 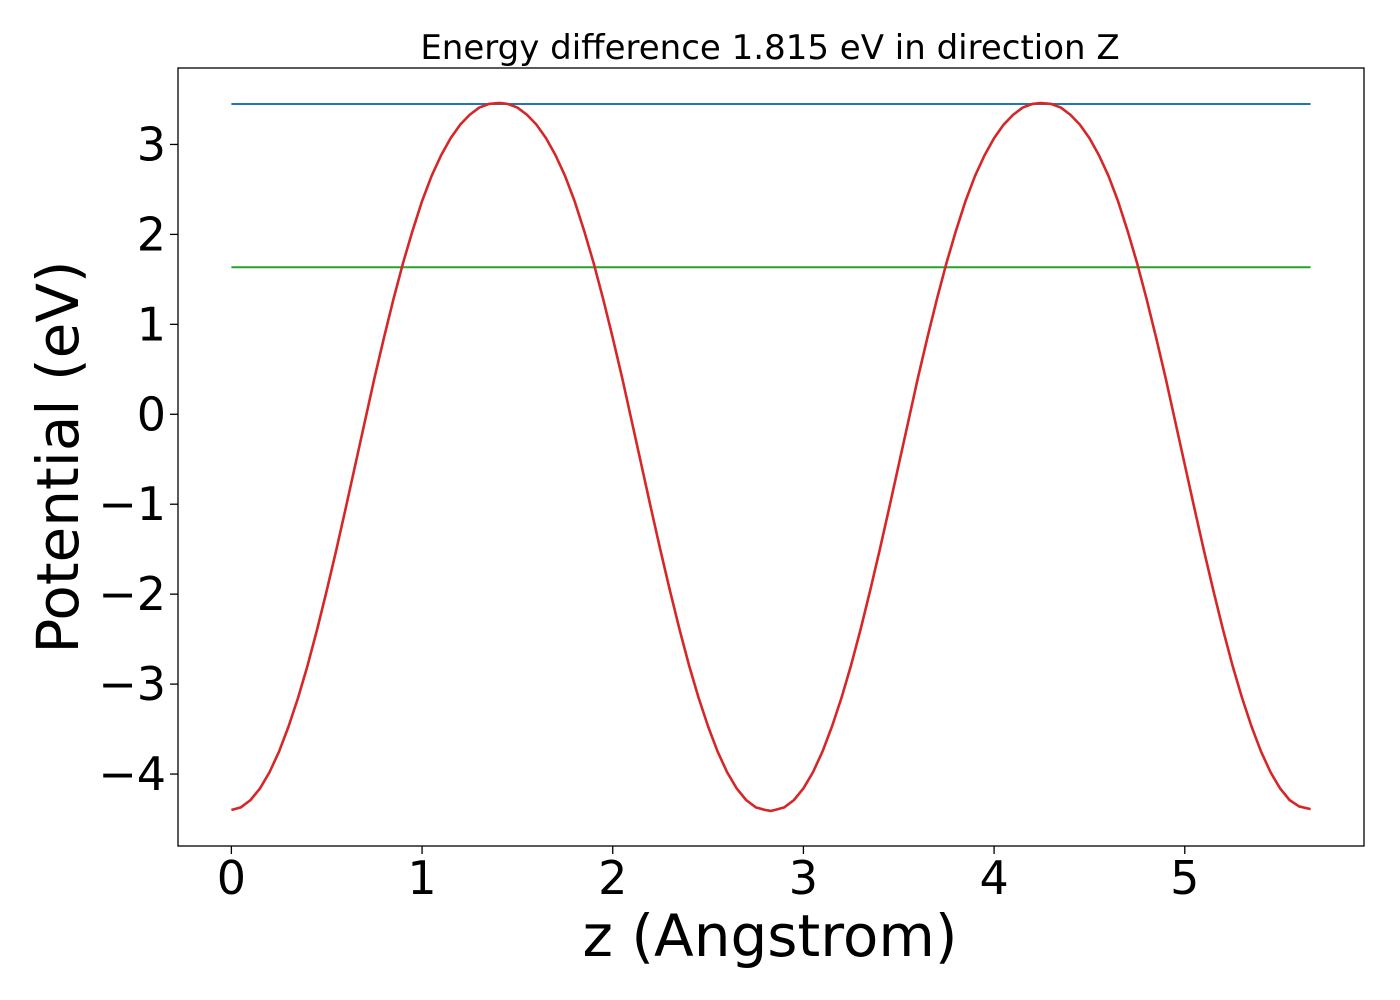 What do you see at coordinates (151, 234) in the screenshot?
I see `y-tick-label: 2` at bounding box center [151, 234].